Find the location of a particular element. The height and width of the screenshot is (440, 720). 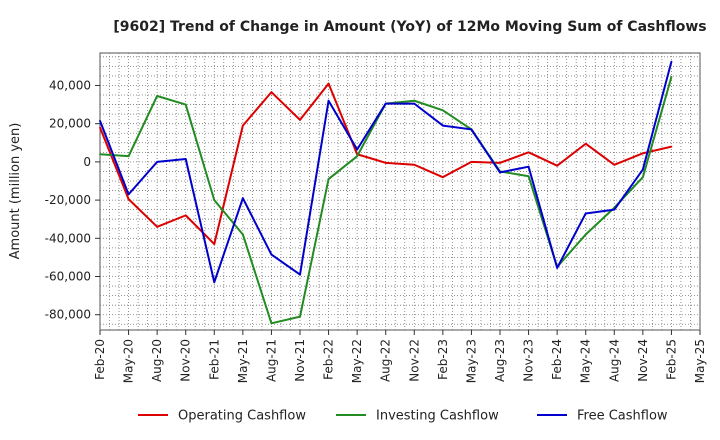

x-tick-label: Nov-22 is located at coordinates (414, 360).